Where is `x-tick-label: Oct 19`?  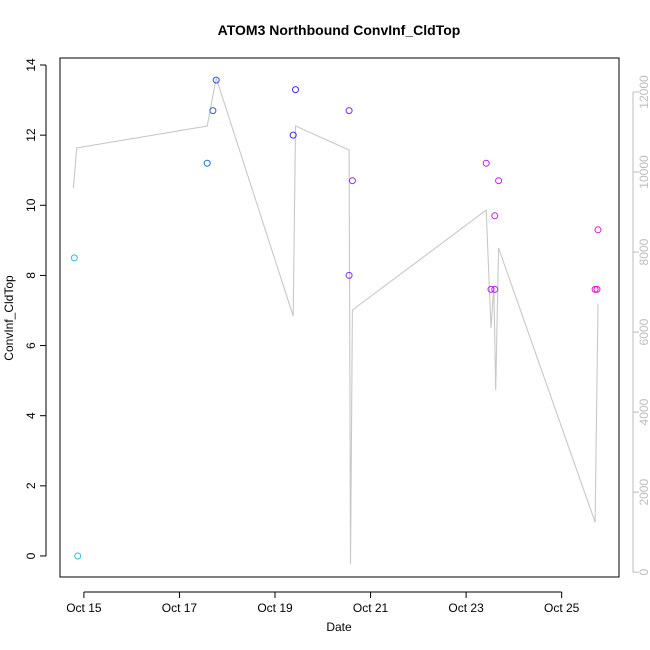
x-tick-label: Oct 19 is located at coordinates (275, 608).